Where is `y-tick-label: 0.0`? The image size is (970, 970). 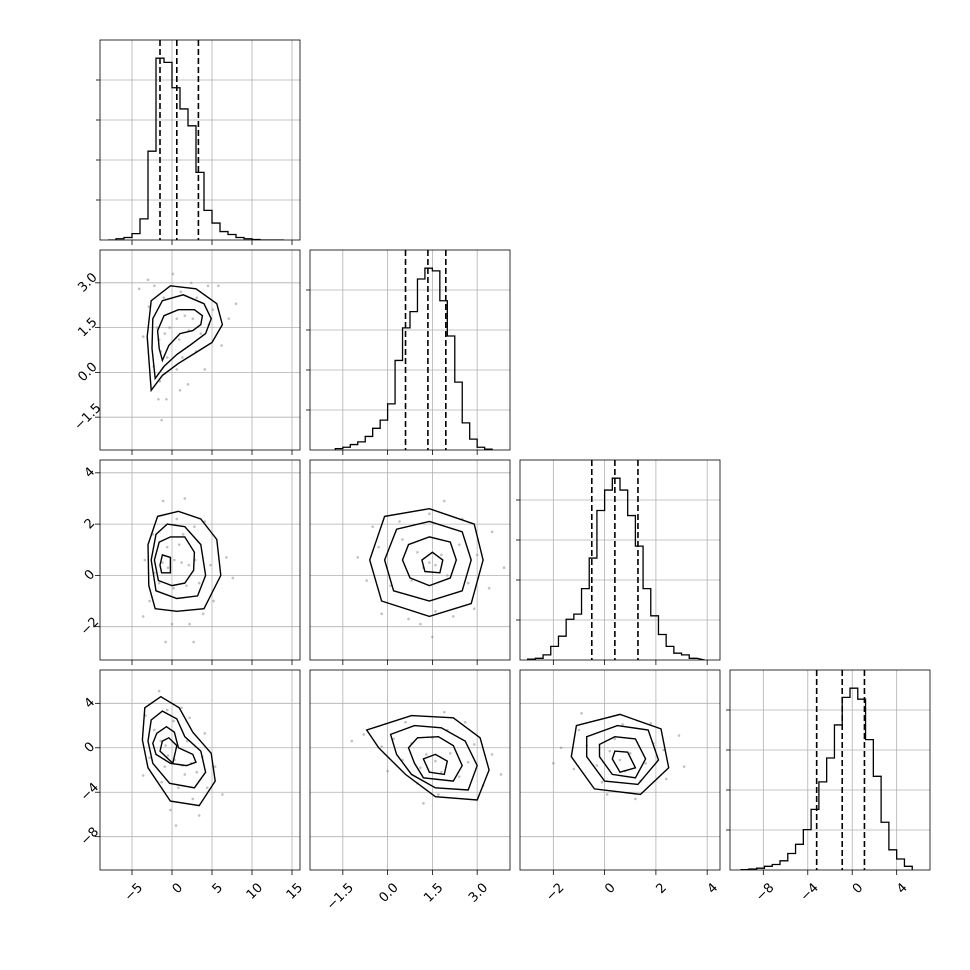
y-tick-label: 0.0 is located at coordinates (87, 372).